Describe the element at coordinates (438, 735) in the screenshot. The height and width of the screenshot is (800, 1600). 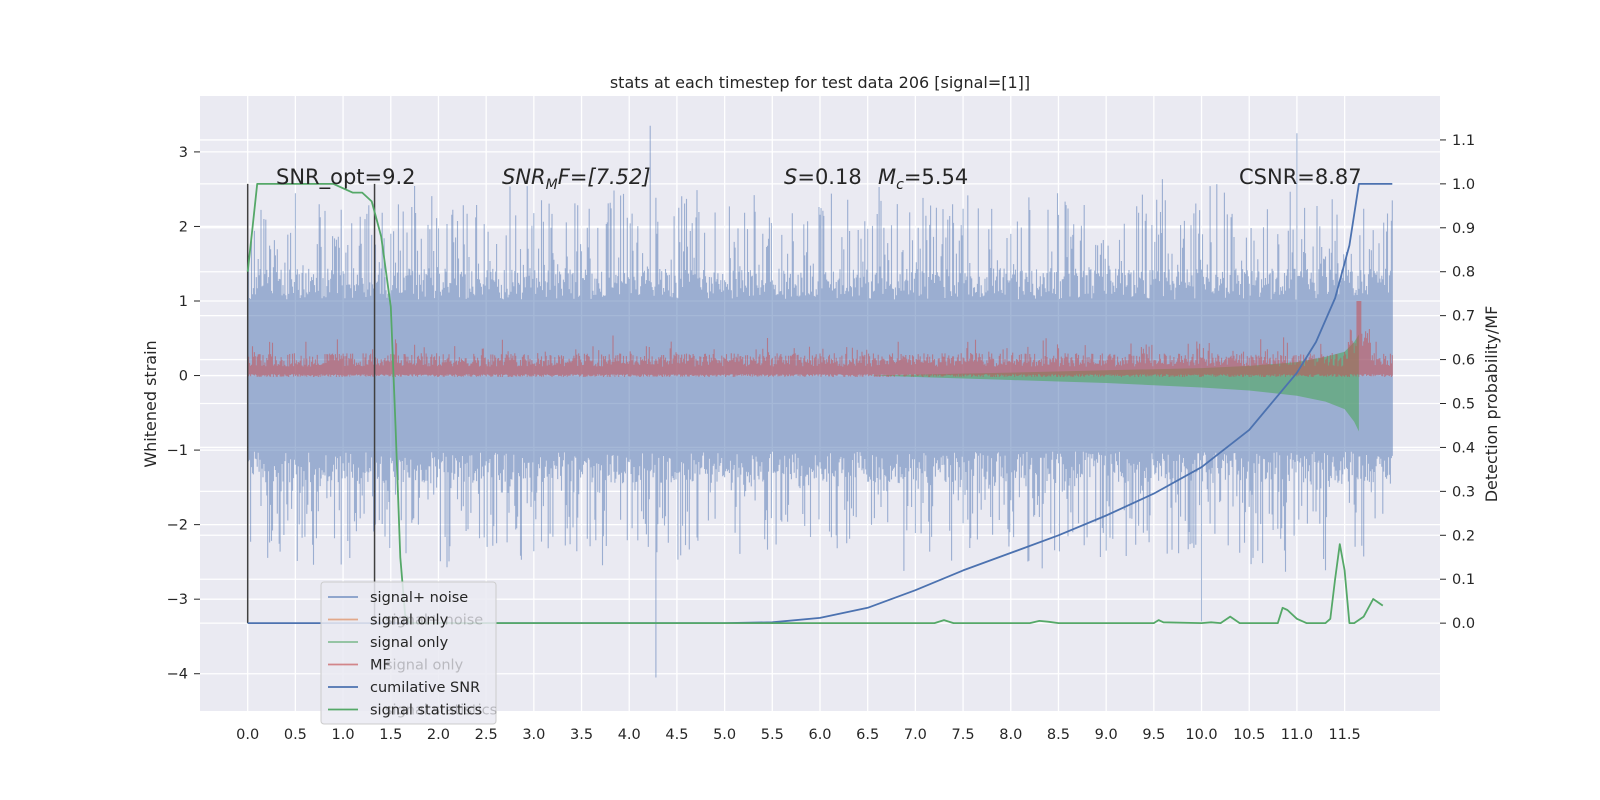
I see `x-tick-label: 2.0` at that location.